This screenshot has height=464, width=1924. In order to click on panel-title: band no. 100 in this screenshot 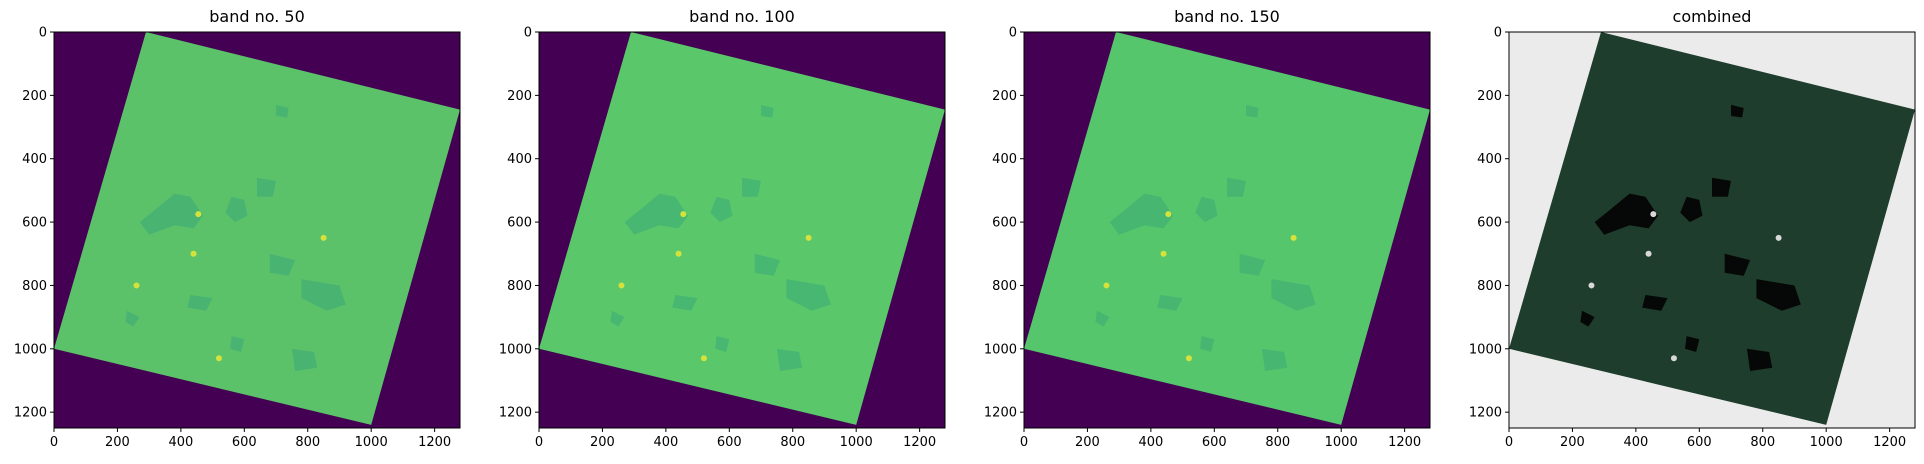, I will do `click(742, 16)`.